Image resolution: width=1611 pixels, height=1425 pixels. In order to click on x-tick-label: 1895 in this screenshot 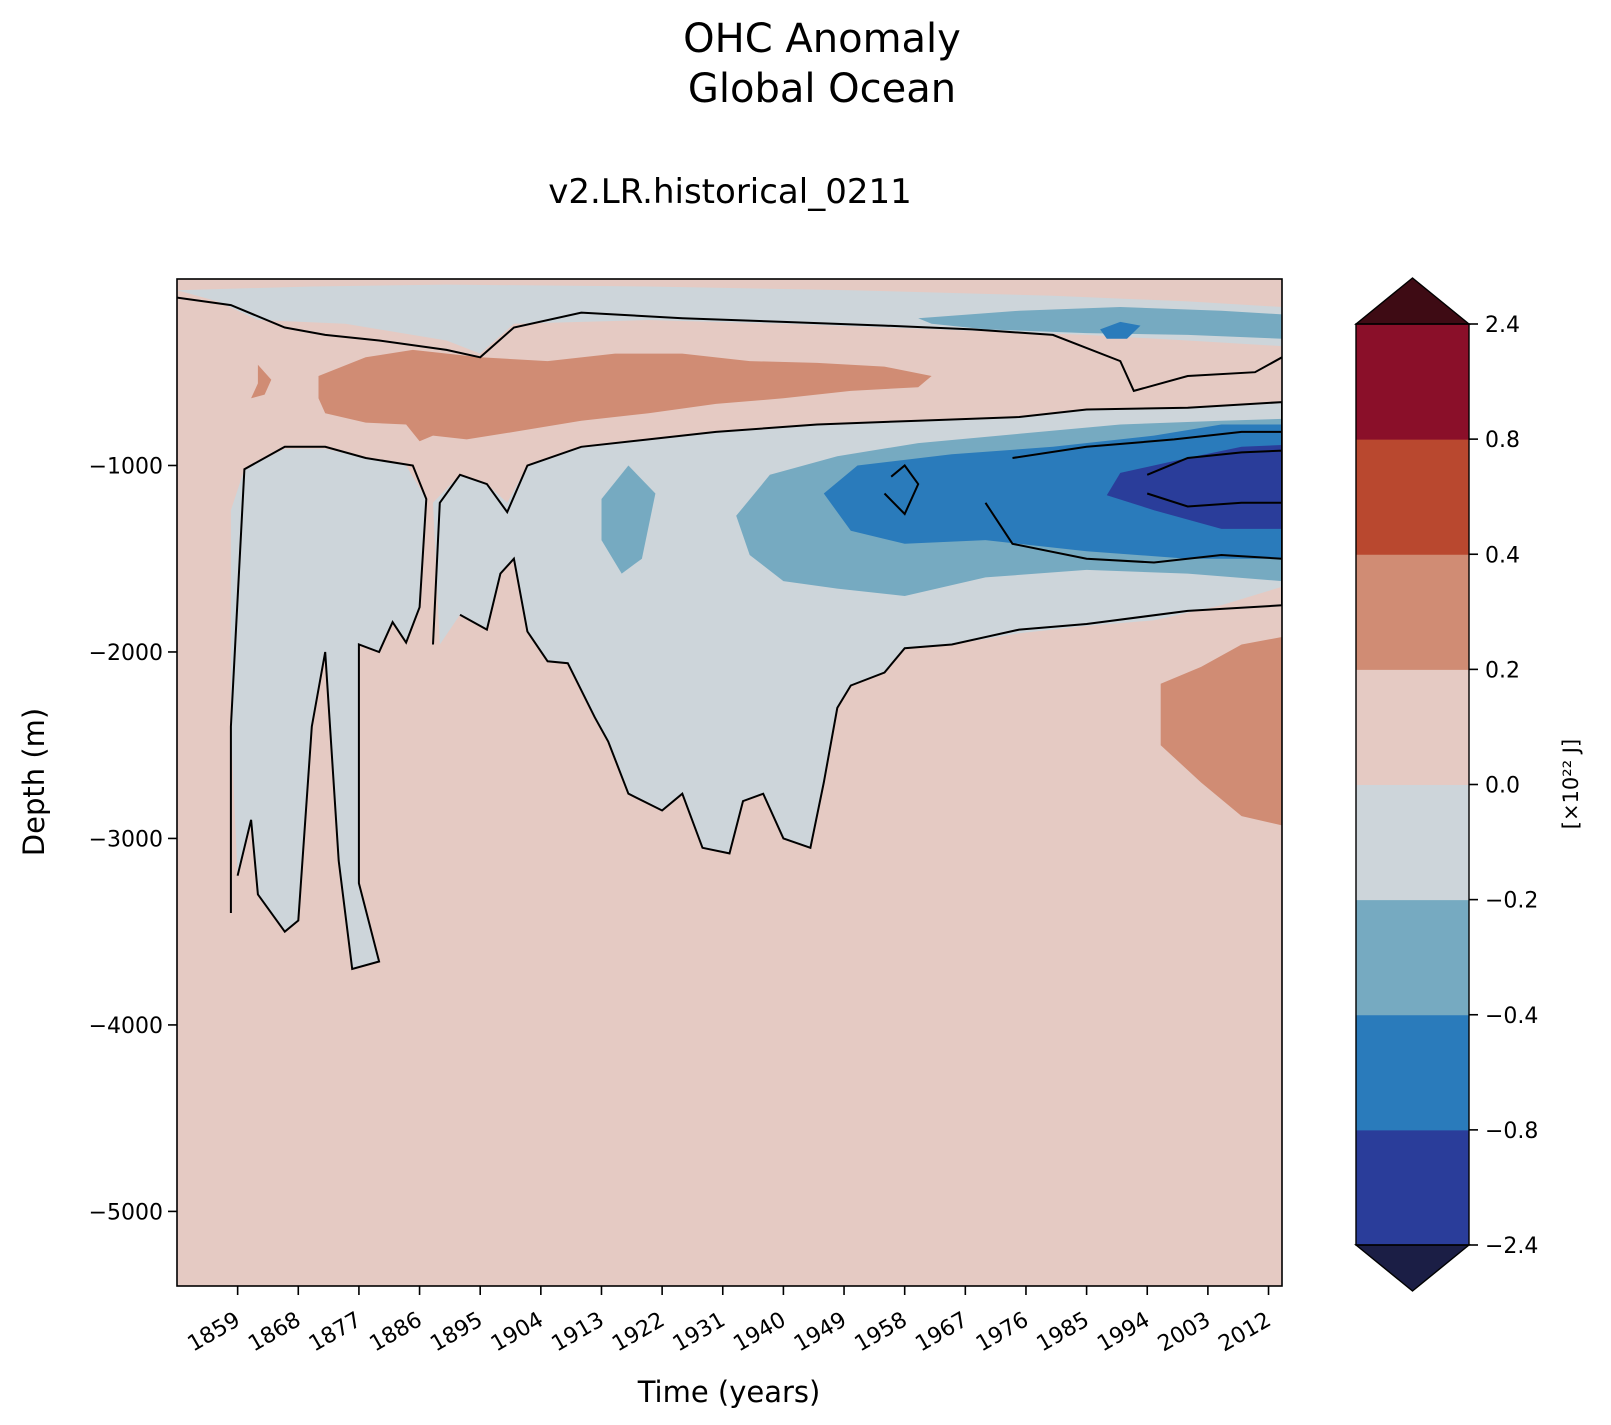, I will do `click(456, 1333)`.